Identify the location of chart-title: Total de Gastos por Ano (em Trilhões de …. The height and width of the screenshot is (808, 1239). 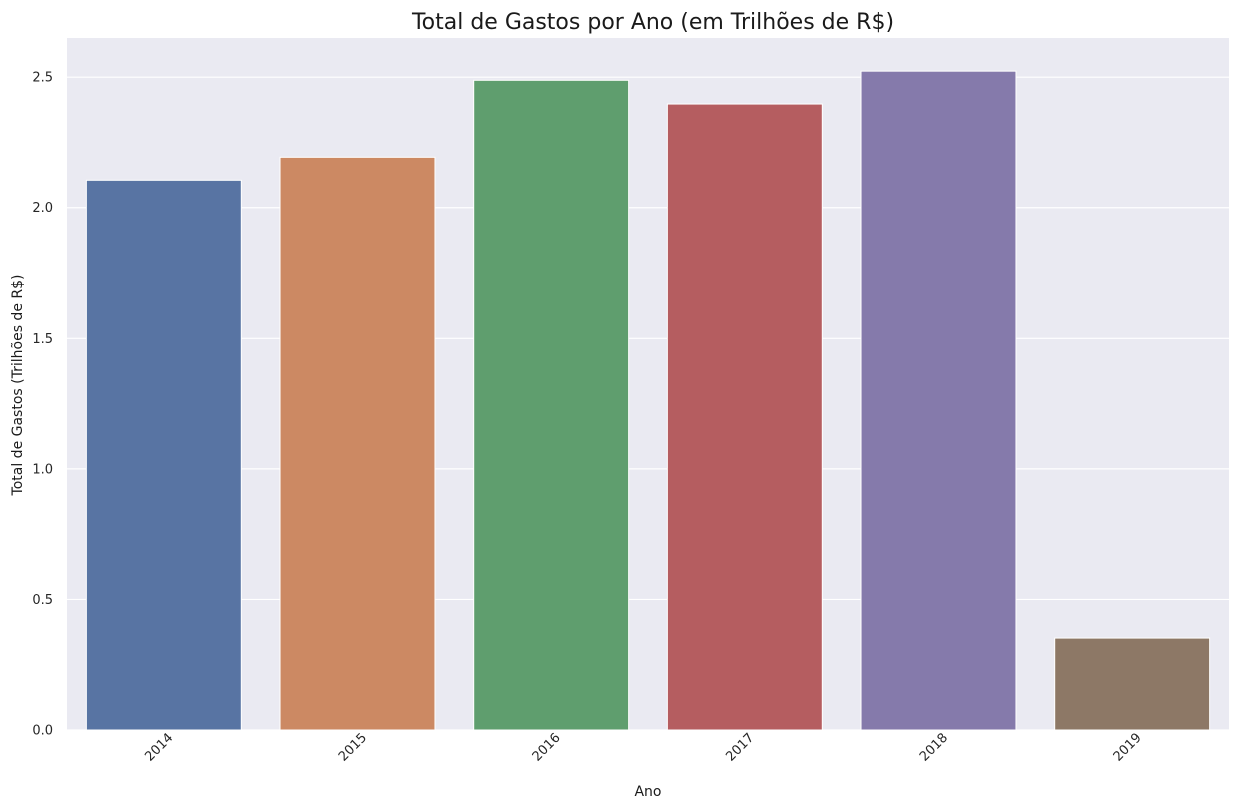
(652, 22).